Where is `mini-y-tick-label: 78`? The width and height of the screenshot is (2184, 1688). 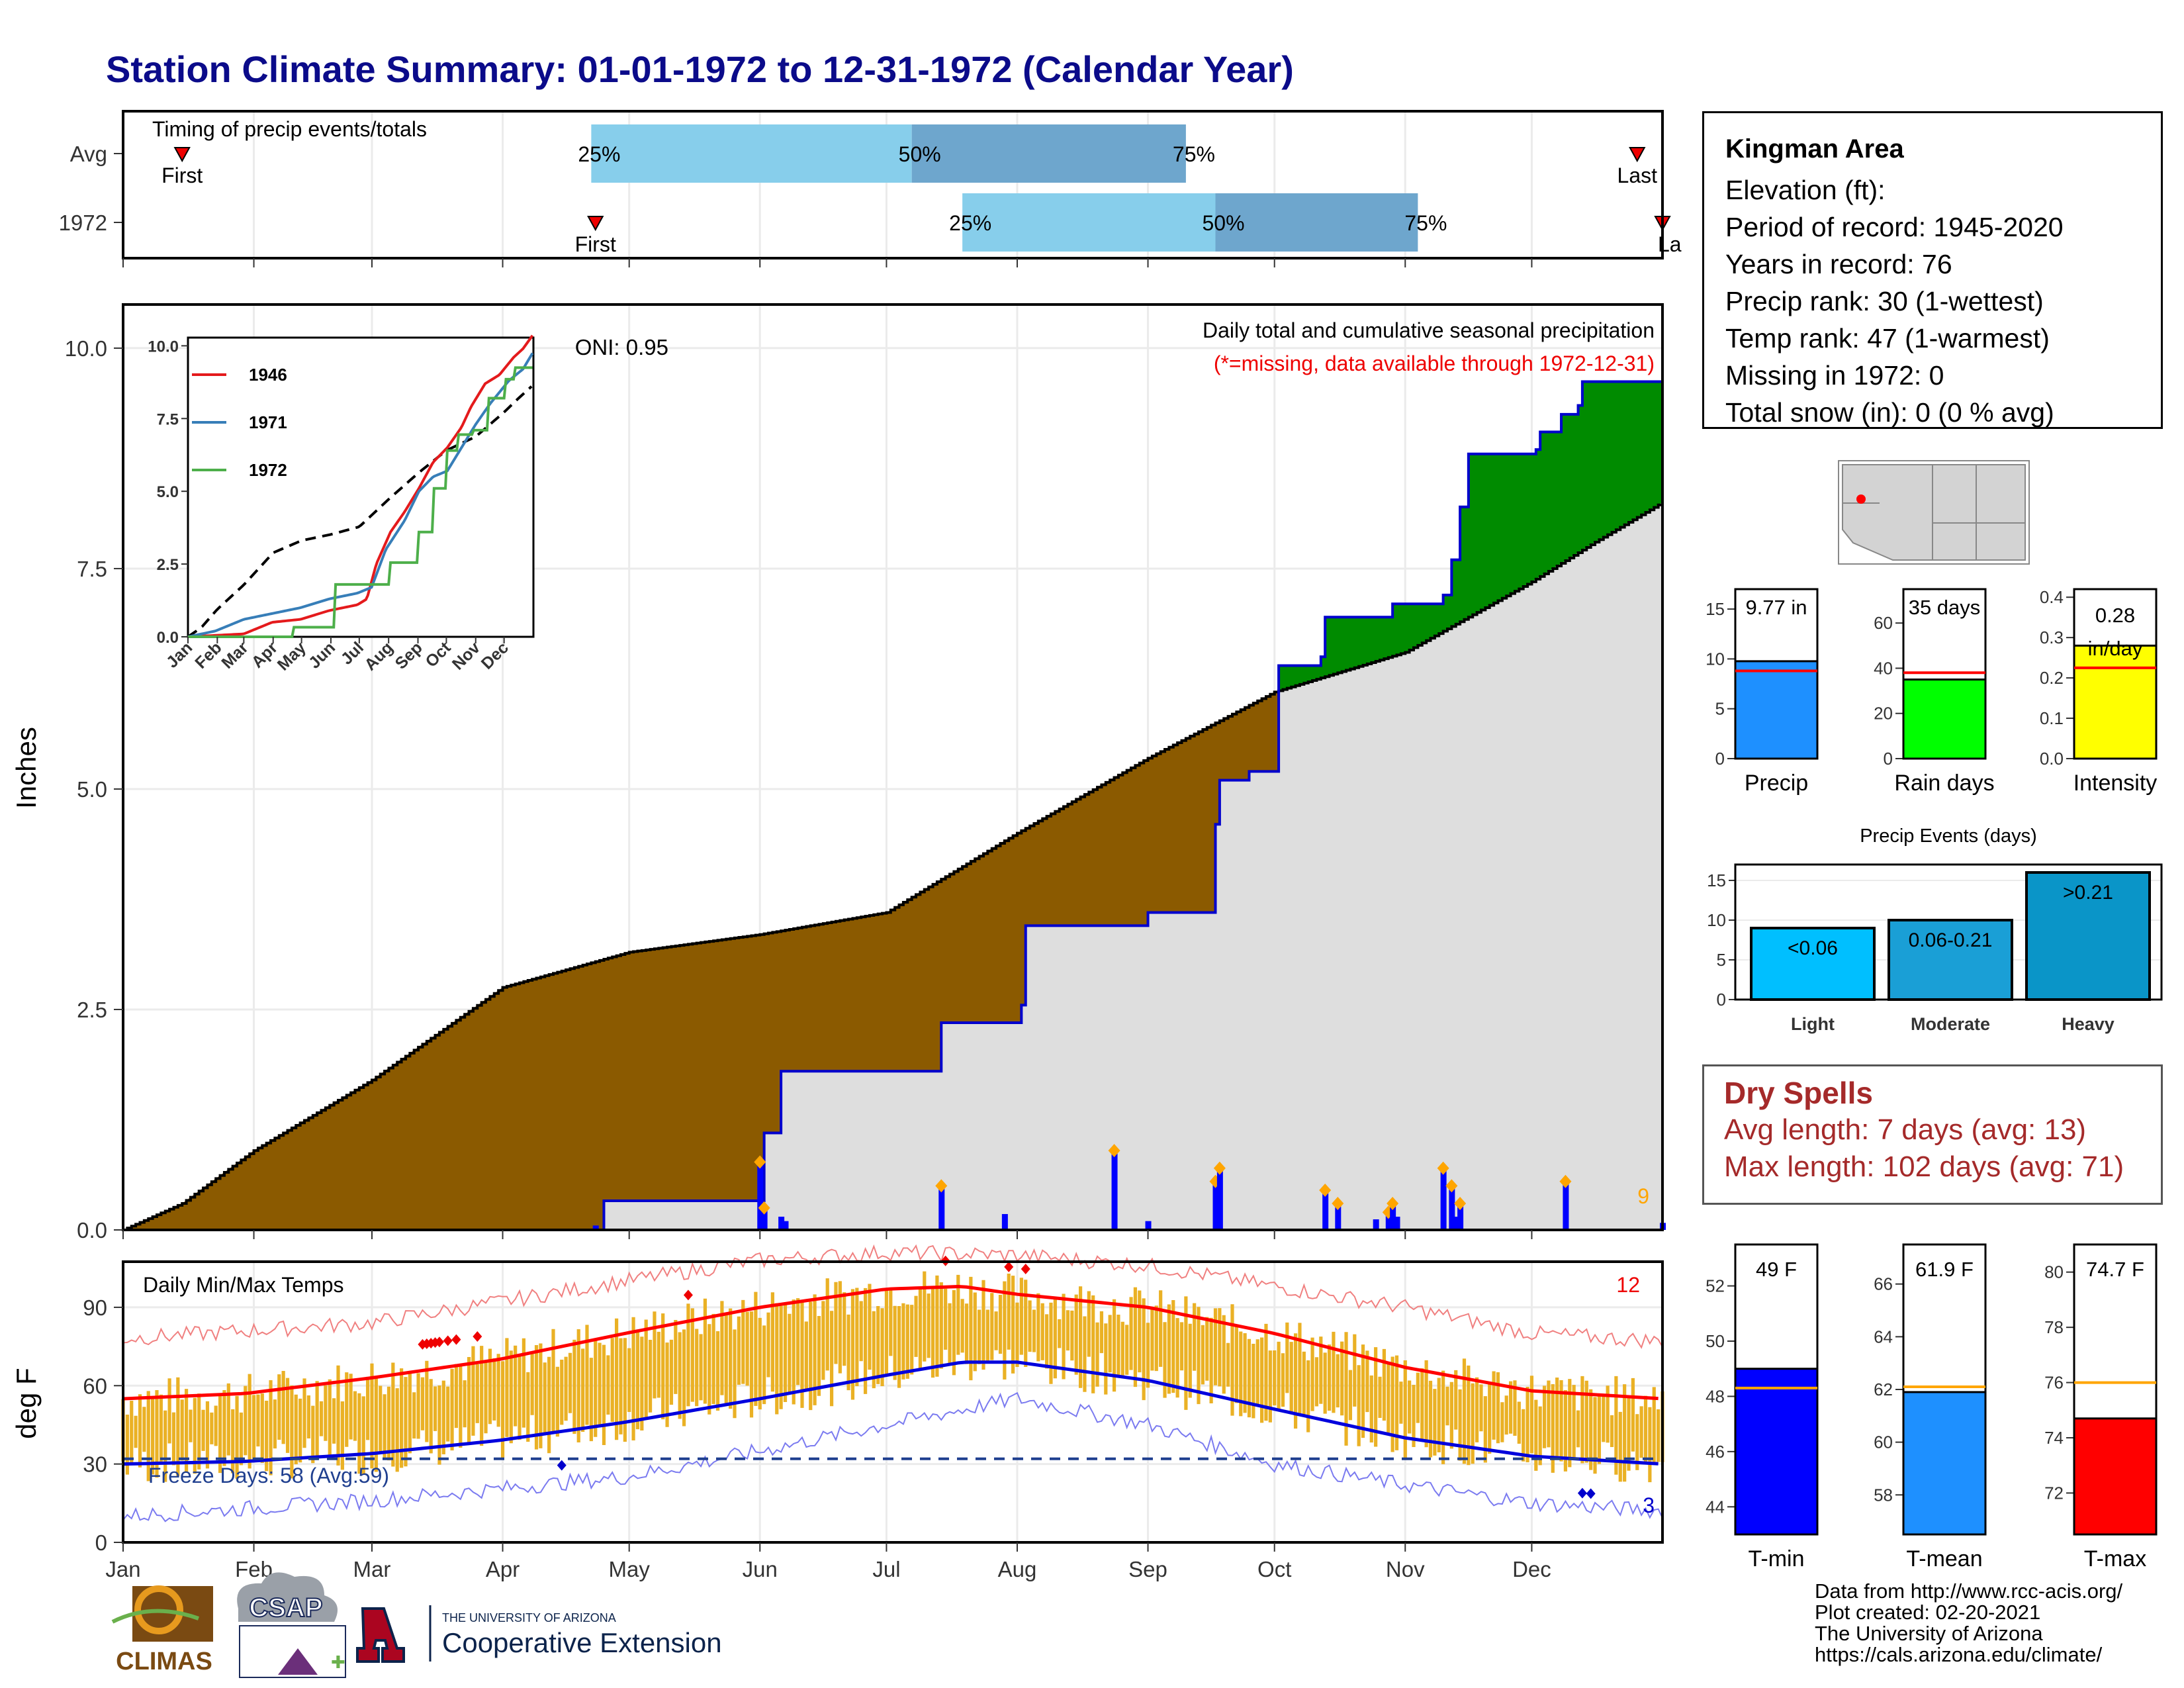 mini-y-tick-label: 78 is located at coordinates (2054, 1327).